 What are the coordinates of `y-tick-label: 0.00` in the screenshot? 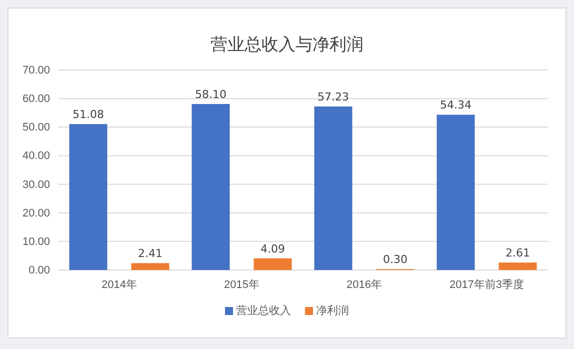 It's located at (39, 270).